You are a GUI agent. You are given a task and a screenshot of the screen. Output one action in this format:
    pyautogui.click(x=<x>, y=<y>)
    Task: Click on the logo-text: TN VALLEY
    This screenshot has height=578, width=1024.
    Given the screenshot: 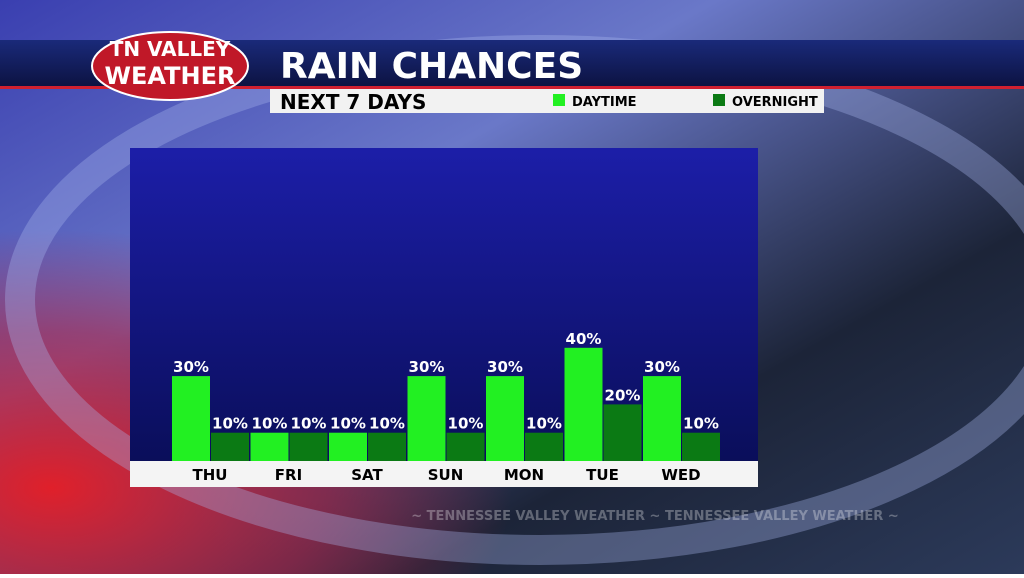 What is the action you would take?
    pyautogui.click(x=170, y=49)
    